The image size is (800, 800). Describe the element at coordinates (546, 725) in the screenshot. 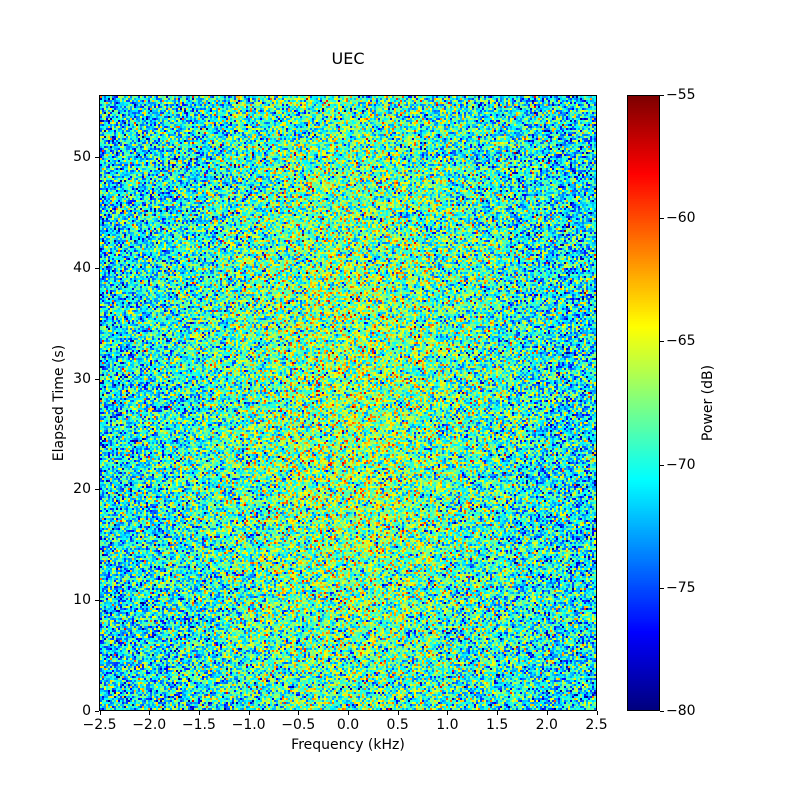

I see `x-tick-label: 2.0` at that location.